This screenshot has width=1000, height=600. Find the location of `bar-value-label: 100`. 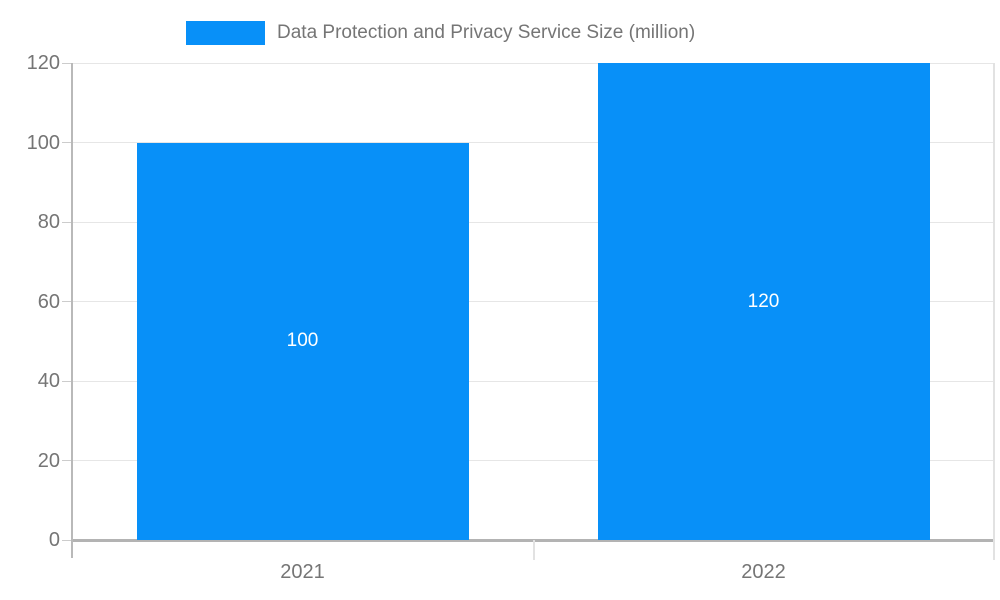

bar-value-label: 100 is located at coordinates (302, 341).